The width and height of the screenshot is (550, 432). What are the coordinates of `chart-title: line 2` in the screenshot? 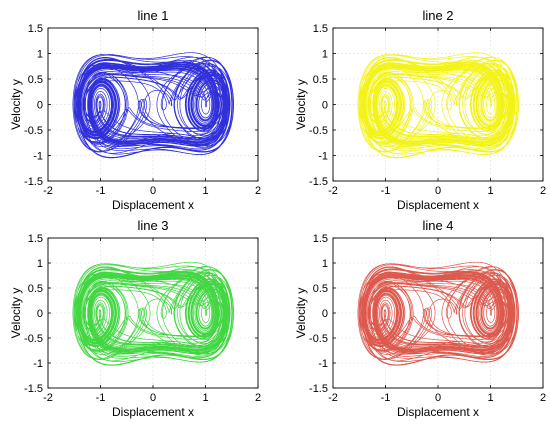 It's located at (437, 15).